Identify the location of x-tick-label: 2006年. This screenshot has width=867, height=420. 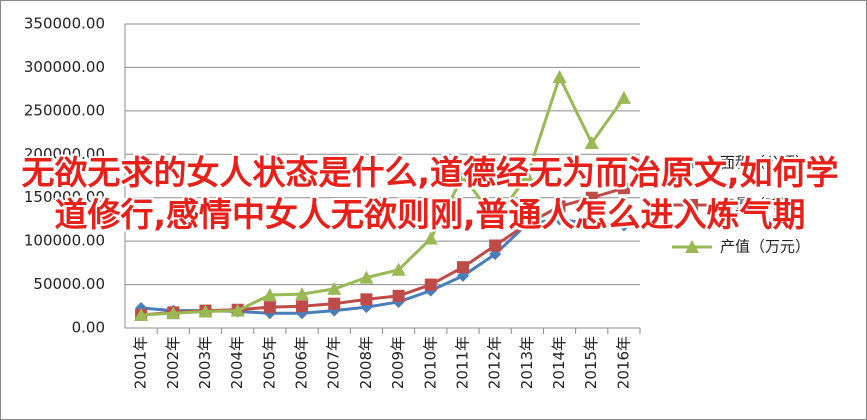
(302, 362).